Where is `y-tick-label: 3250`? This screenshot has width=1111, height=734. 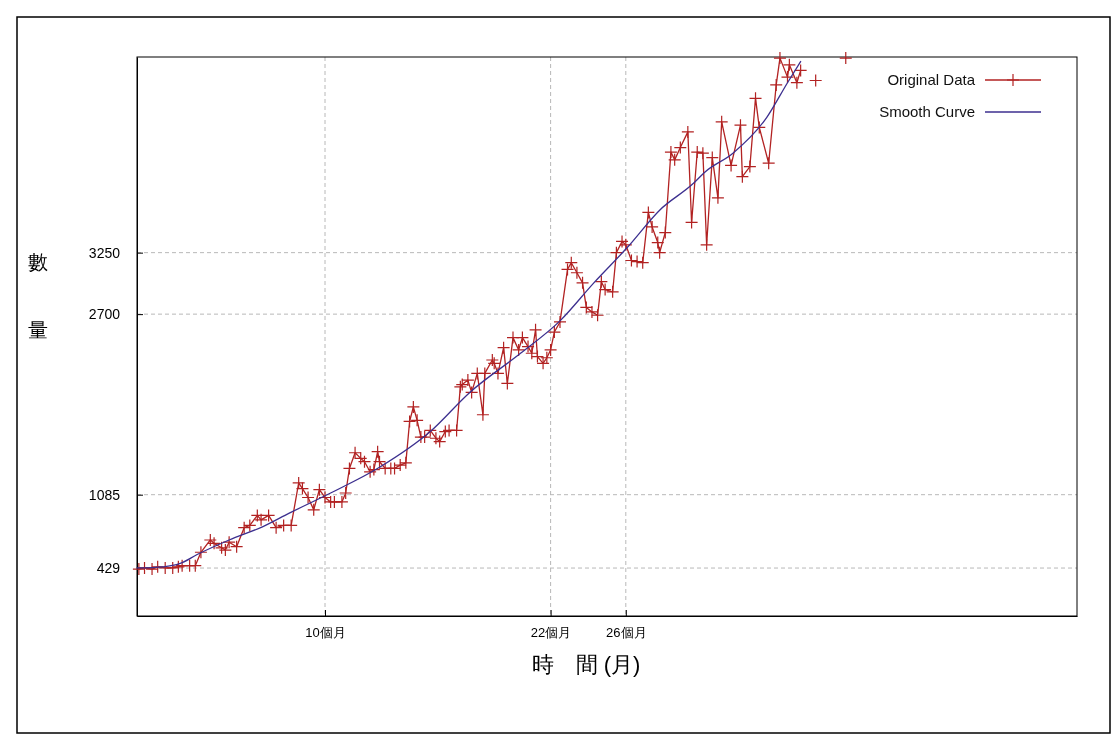
y-tick-label: 3250 is located at coordinates (104, 252).